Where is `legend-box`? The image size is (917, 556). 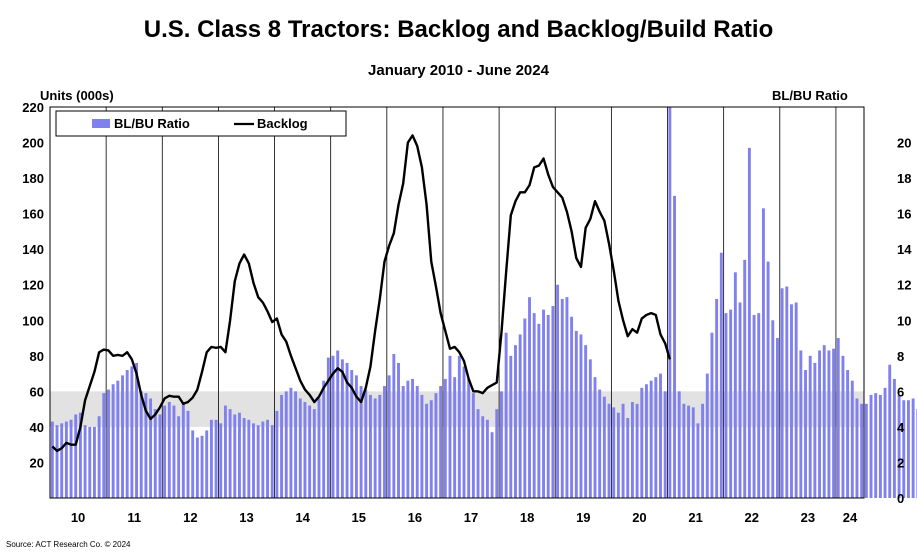
legend-box is located at coordinates (201, 123).